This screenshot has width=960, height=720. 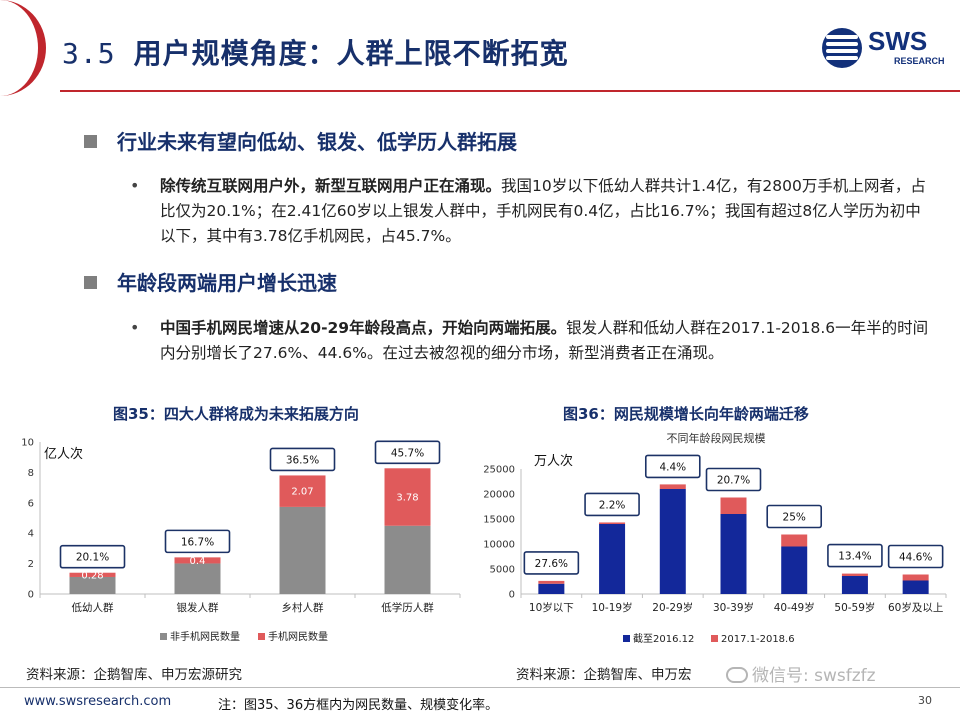 What do you see at coordinates (758, 639) in the screenshot?
I see `legend-label: 2017.1-2018.6` at bounding box center [758, 639].